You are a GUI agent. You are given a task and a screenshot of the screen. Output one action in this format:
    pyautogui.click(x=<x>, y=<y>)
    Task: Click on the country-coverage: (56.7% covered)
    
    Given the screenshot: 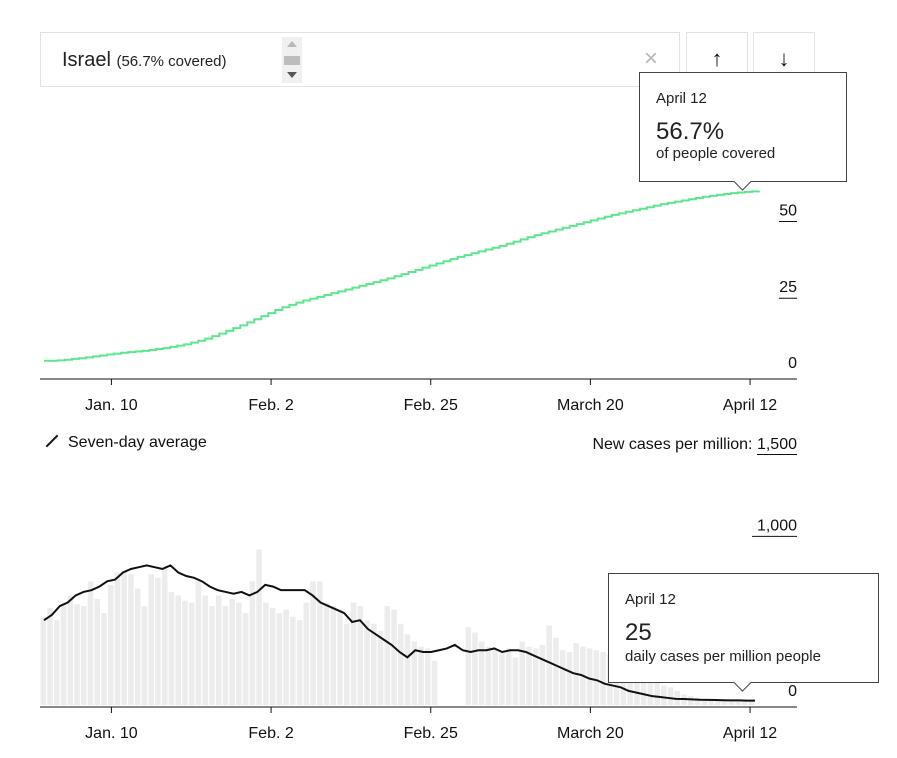 What is the action you would take?
    pyautogui.click(x=171, y=61)
    